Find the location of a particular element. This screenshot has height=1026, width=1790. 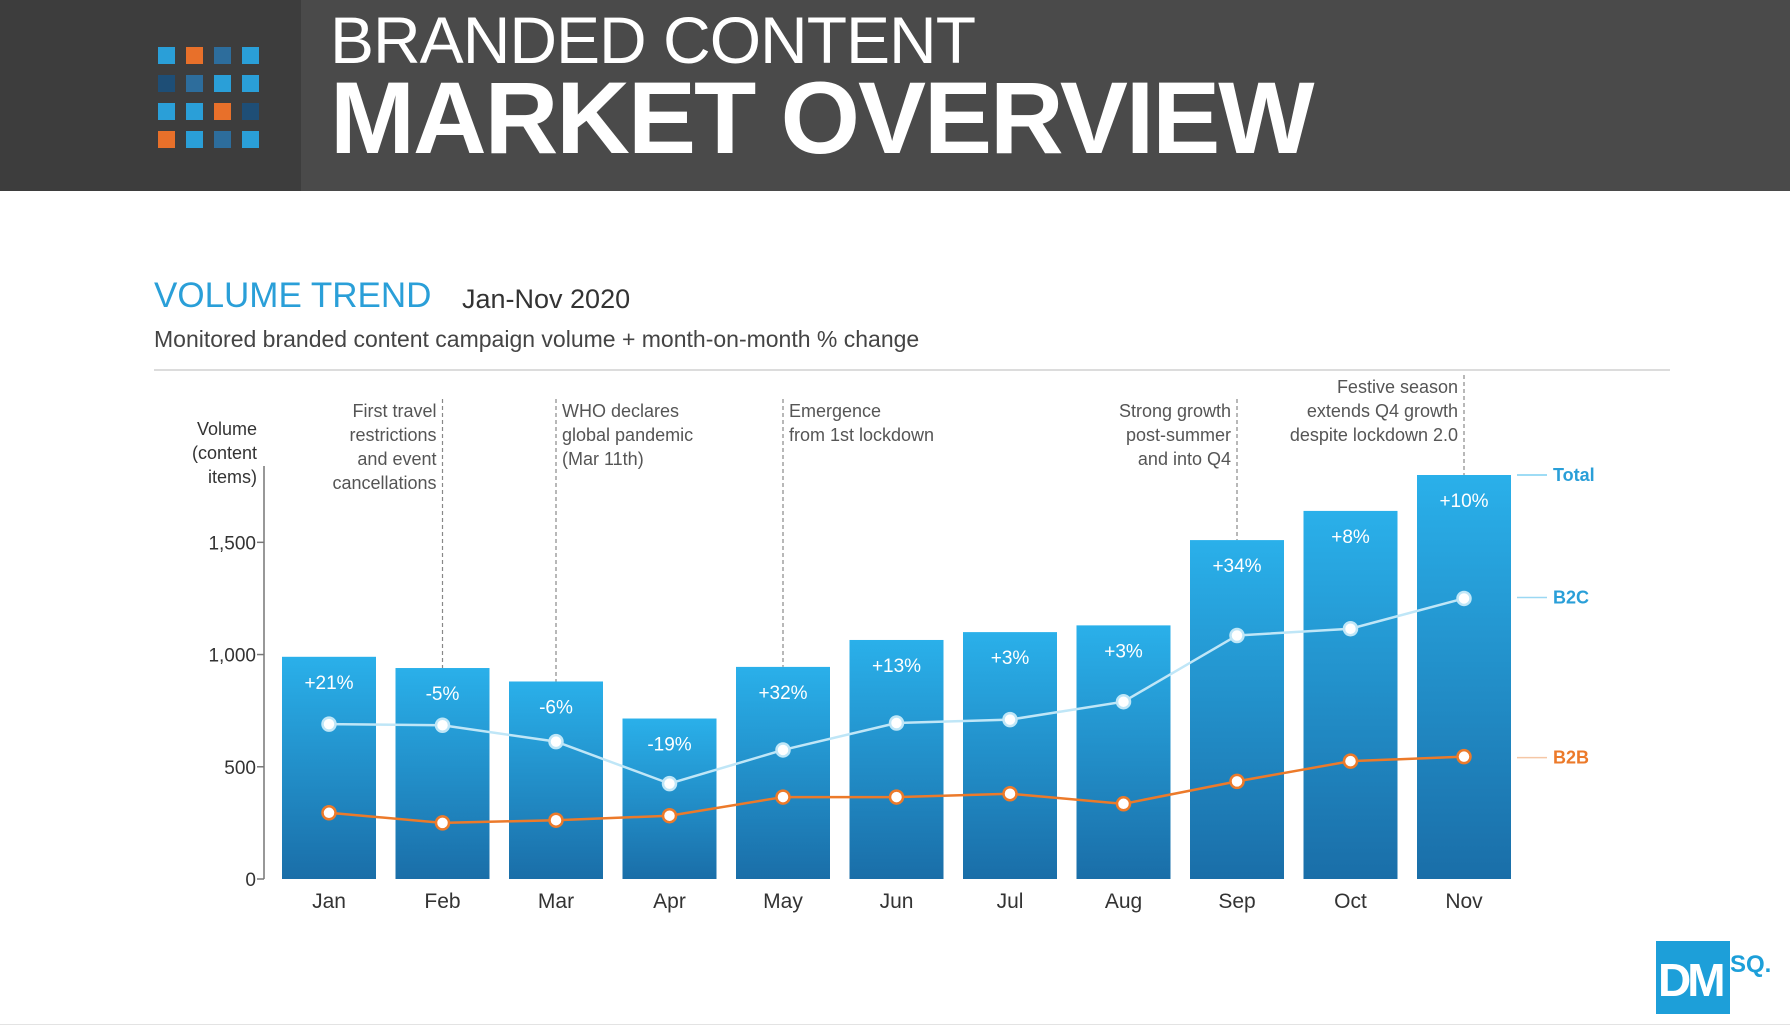

dmsq-logo-box is located at coordinates (1693, 977).